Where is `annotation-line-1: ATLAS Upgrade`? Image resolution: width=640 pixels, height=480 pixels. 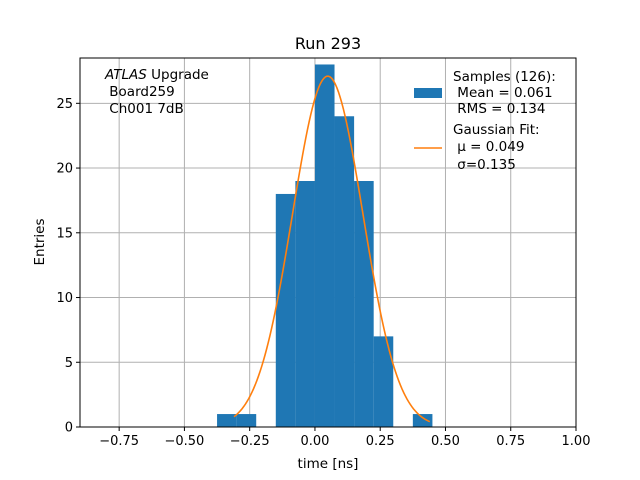 annotation-line-1: ATLAS Upgrade is located at coordinates (156, 75).